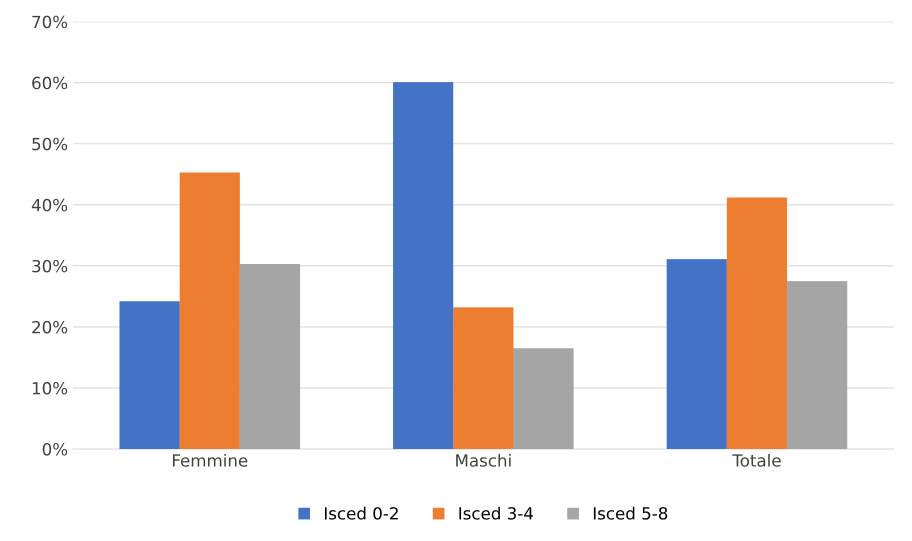 This screenshot has height=541, width=912. Describe the element at coordinates (631, 513) in the screenshot. I see `legend-label: Isced 5-8` at that location.